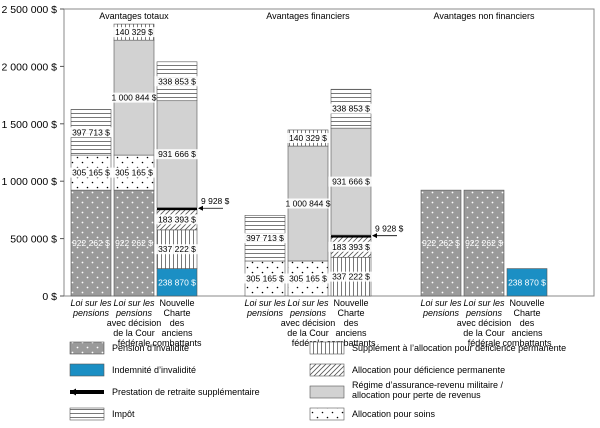  Describe the element at coordinates (30, 125) in the screenshot. I see `y-tick-label: 1 500 000 $` at that location.